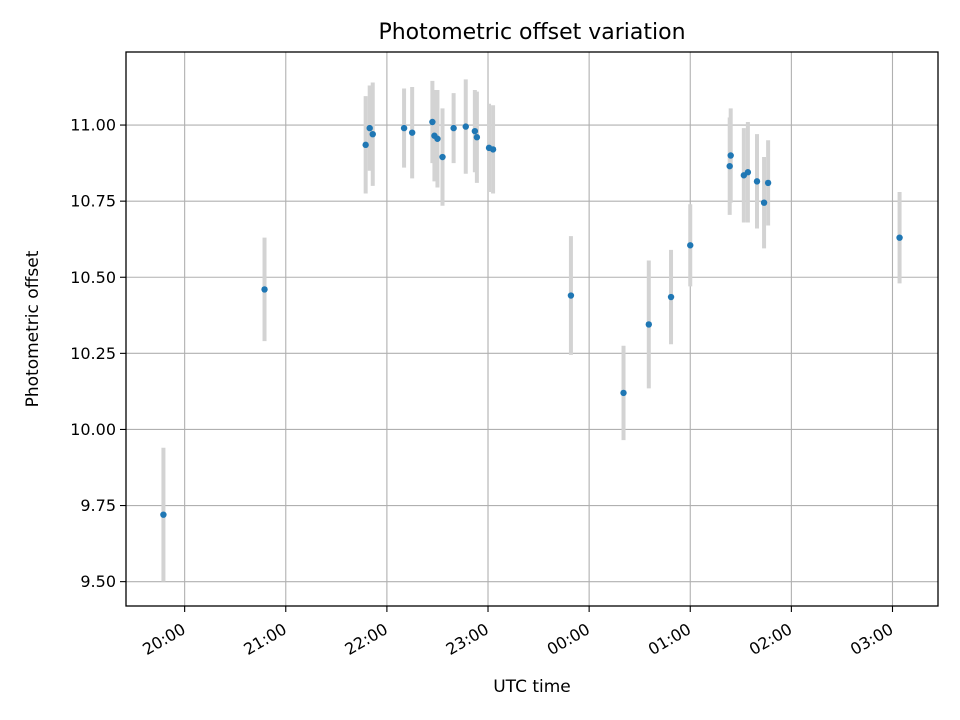  Describe the element at coordinates (770, 639) in the screenshot. I see `x-tick-label: 02:00` at that location.